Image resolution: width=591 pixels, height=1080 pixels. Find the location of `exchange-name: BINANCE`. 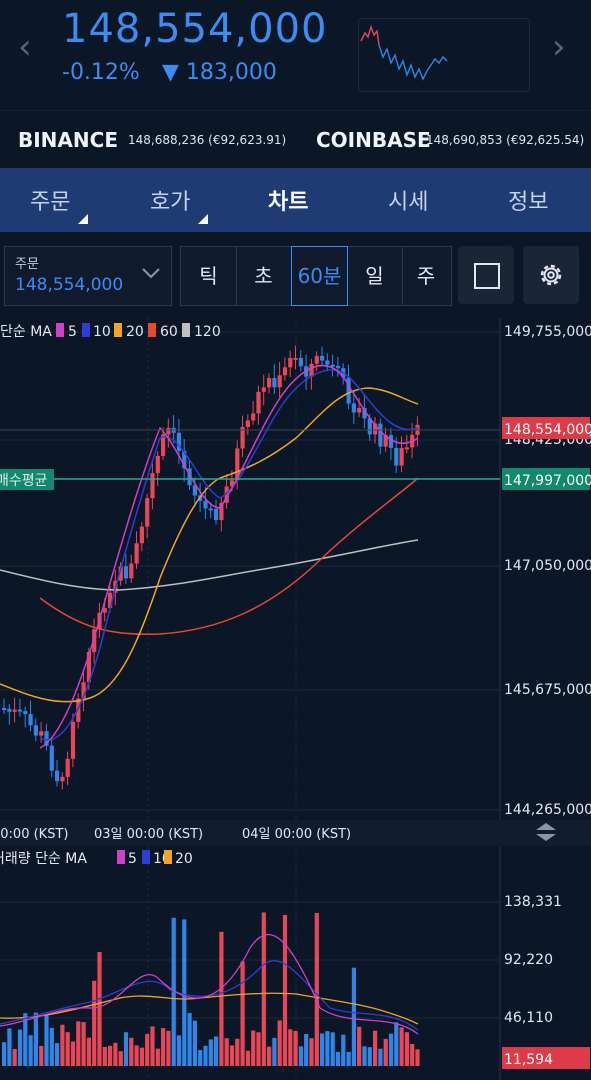

exchange-name: BINANCE is located at coordinates (68, 140).